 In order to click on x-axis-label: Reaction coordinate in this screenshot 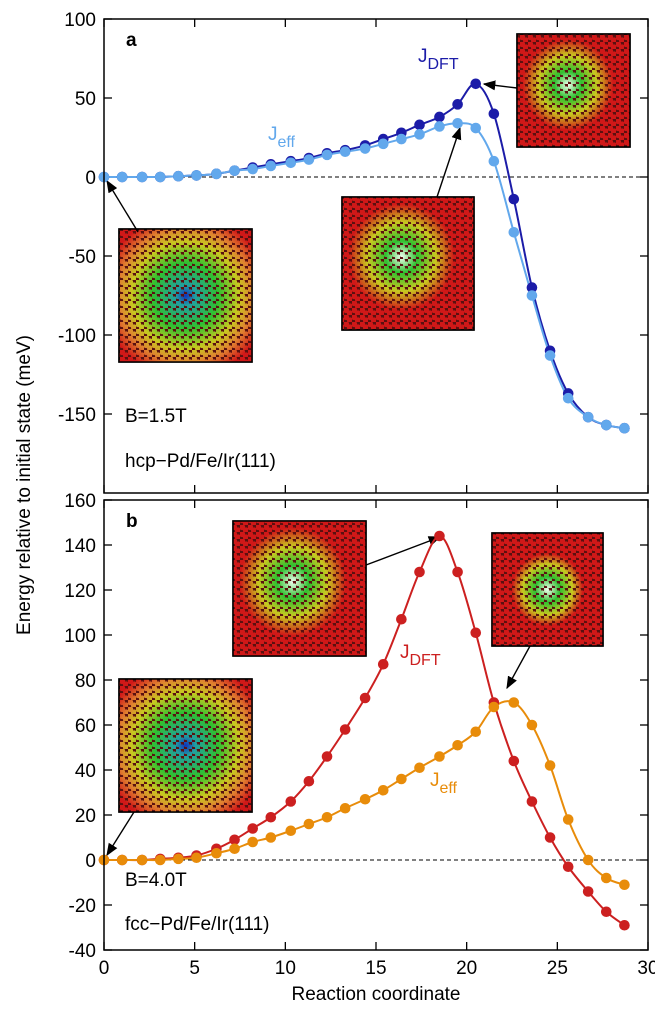, I will do `click(376, 994)`.